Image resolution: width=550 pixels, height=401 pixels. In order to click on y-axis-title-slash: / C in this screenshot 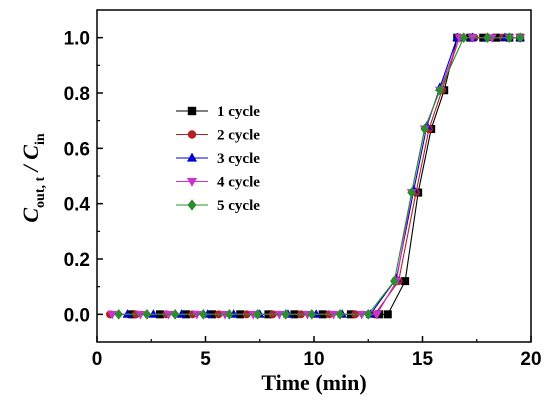, I will do `click(30, 161)`.